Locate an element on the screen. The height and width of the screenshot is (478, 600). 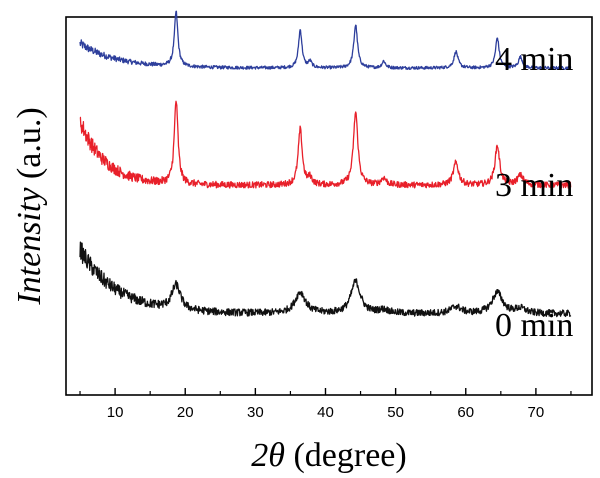
y-axis-title-unit: (a.u.) is located at coordinates (29, 147).